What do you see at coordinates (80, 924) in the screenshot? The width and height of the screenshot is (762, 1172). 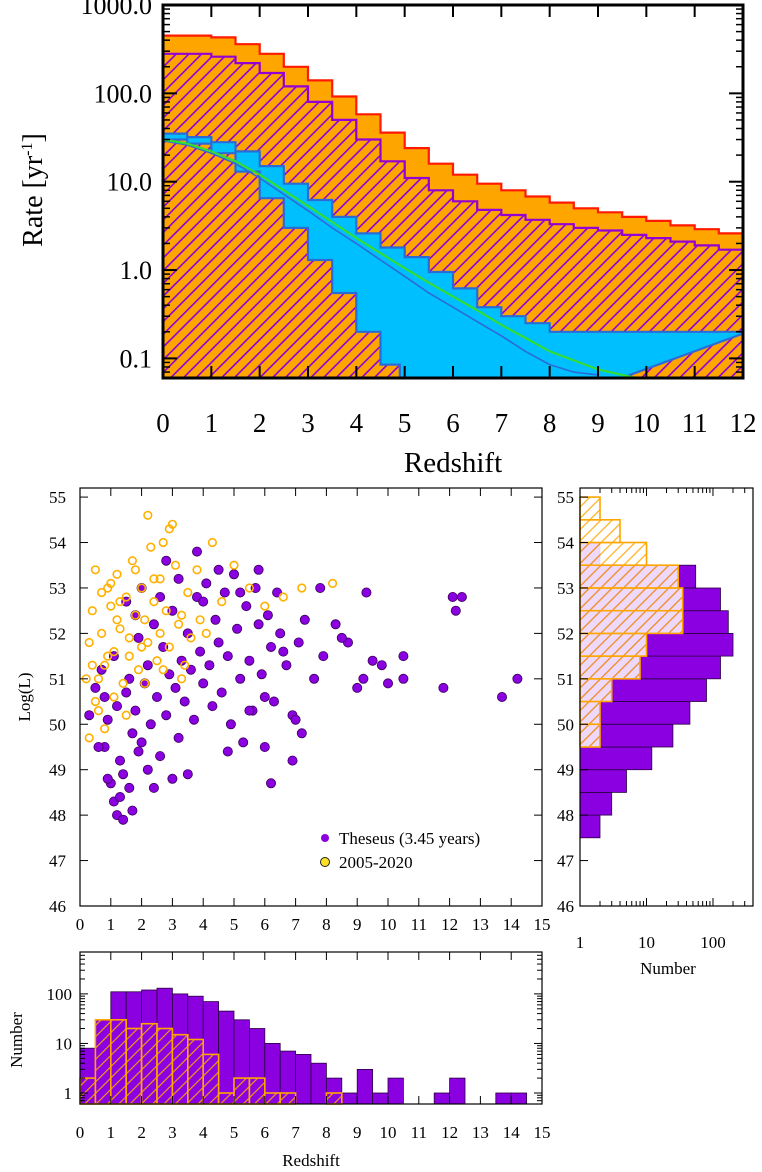 I see `scatter-xtick-label: 0` at bounding box center [80, 924].